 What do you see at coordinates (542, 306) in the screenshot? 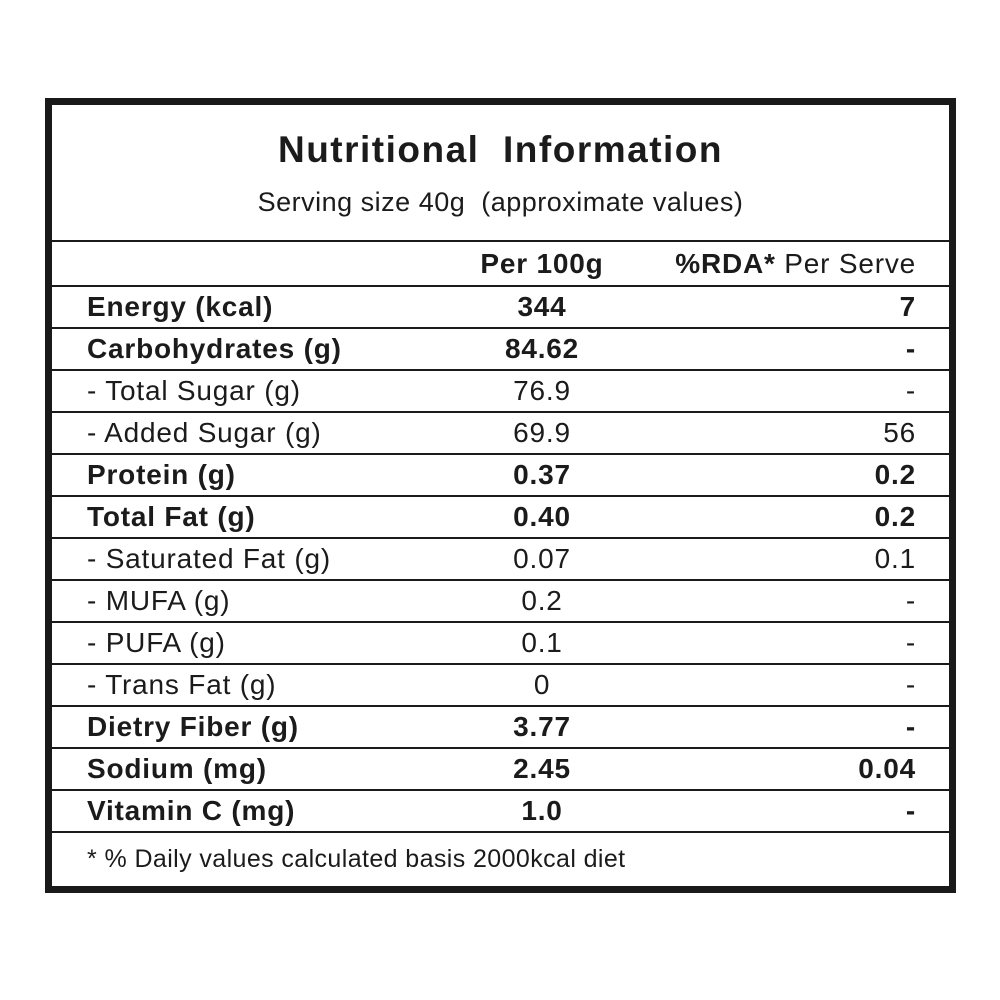
I see `per-100g-value: 344` at bounding box center [542, 306].